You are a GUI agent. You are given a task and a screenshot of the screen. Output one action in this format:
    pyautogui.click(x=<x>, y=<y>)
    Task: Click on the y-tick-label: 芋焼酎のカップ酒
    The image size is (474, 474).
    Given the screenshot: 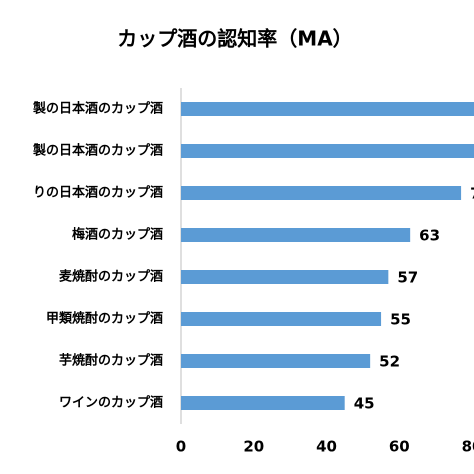 What is the action you would take?
    pyautogui.click(x=111, y=361)
    